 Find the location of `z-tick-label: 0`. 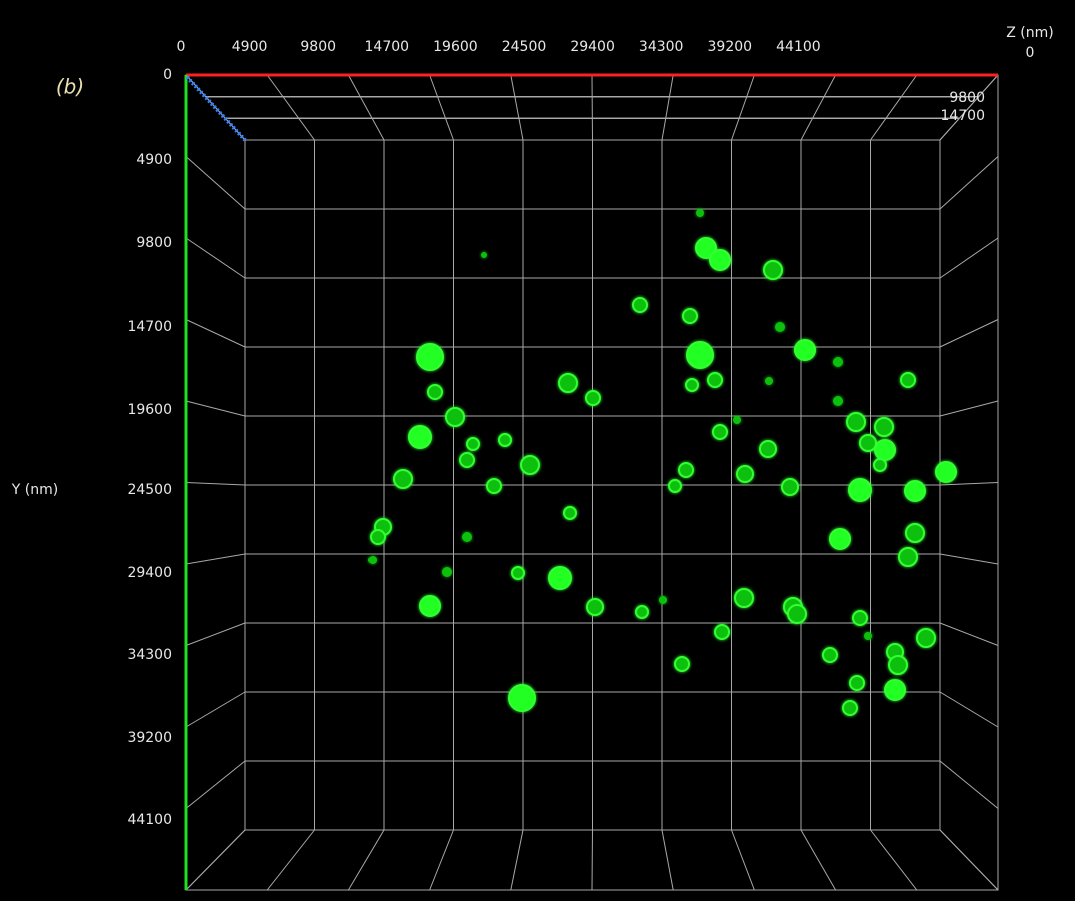

z-tick-label: 0 is located at coordinates (1030, 53).